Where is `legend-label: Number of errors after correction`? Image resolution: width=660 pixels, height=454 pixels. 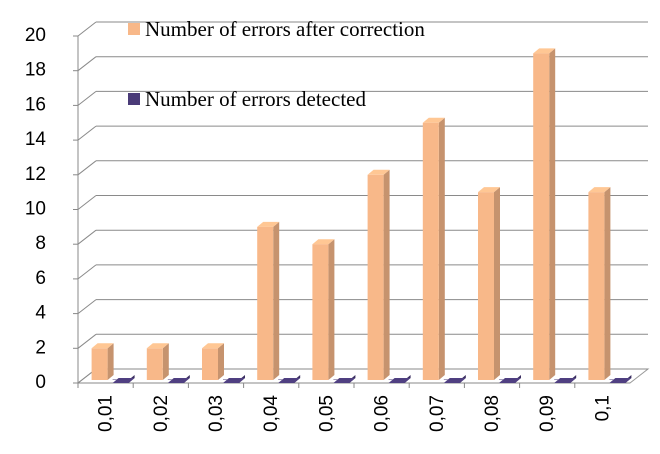
legend-label: Number of errors after correction is located at coordinates (285, 29).